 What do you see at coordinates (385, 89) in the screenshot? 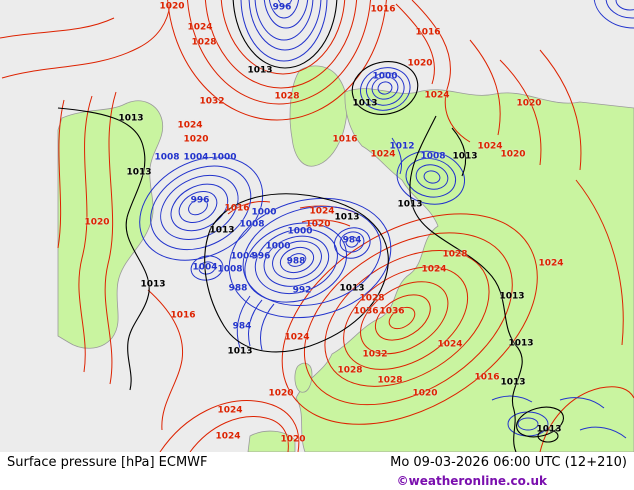
I see `low-svalbard` at bounding box center [385, 89].